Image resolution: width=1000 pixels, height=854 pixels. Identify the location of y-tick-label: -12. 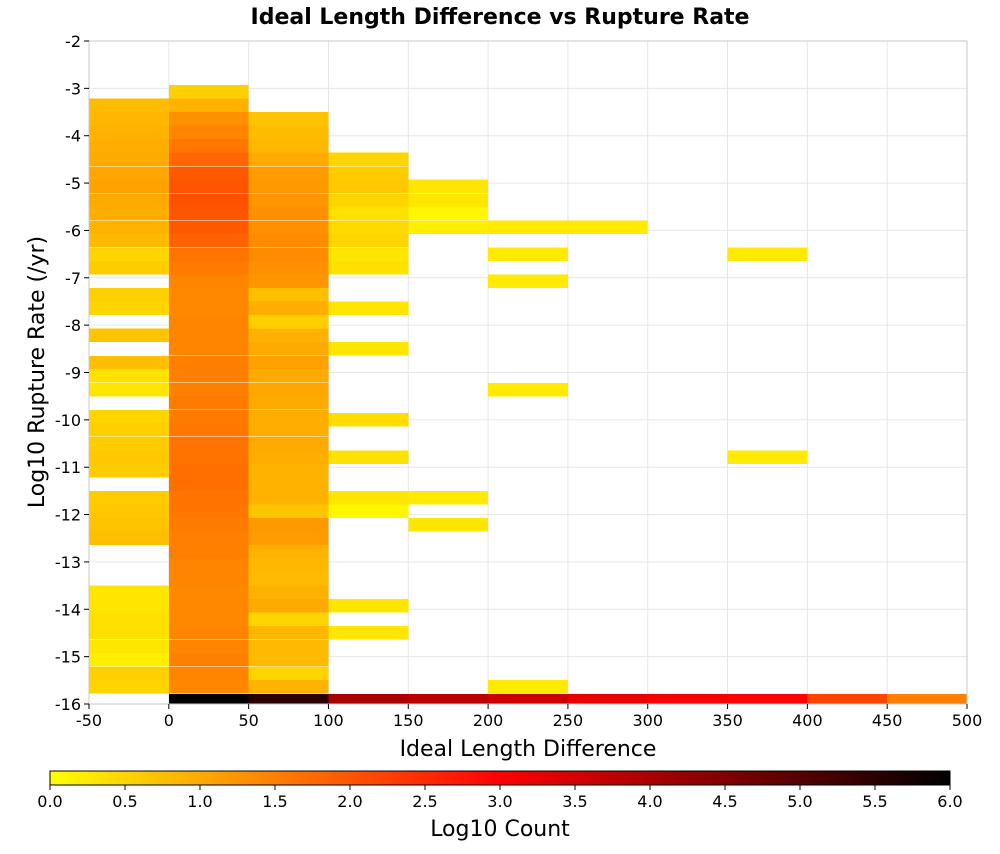
(68, 515).